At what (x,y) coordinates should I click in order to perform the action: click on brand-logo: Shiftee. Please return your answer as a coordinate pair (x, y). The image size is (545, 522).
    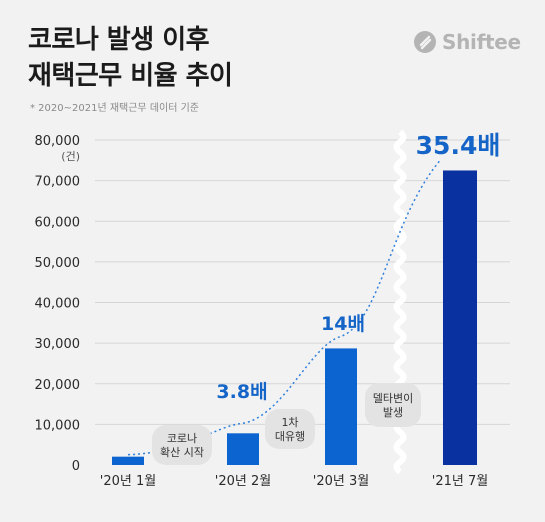
    Looking at the image, I should click on (467, 42).